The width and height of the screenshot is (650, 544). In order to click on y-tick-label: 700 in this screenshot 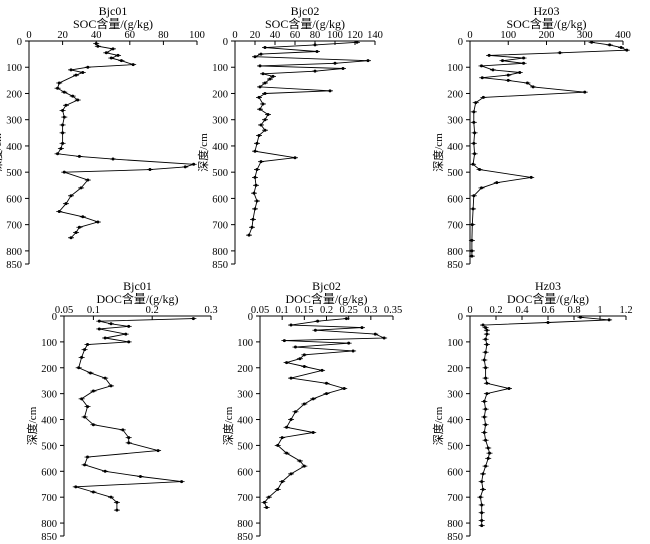, I will do `click(245, 498)`.